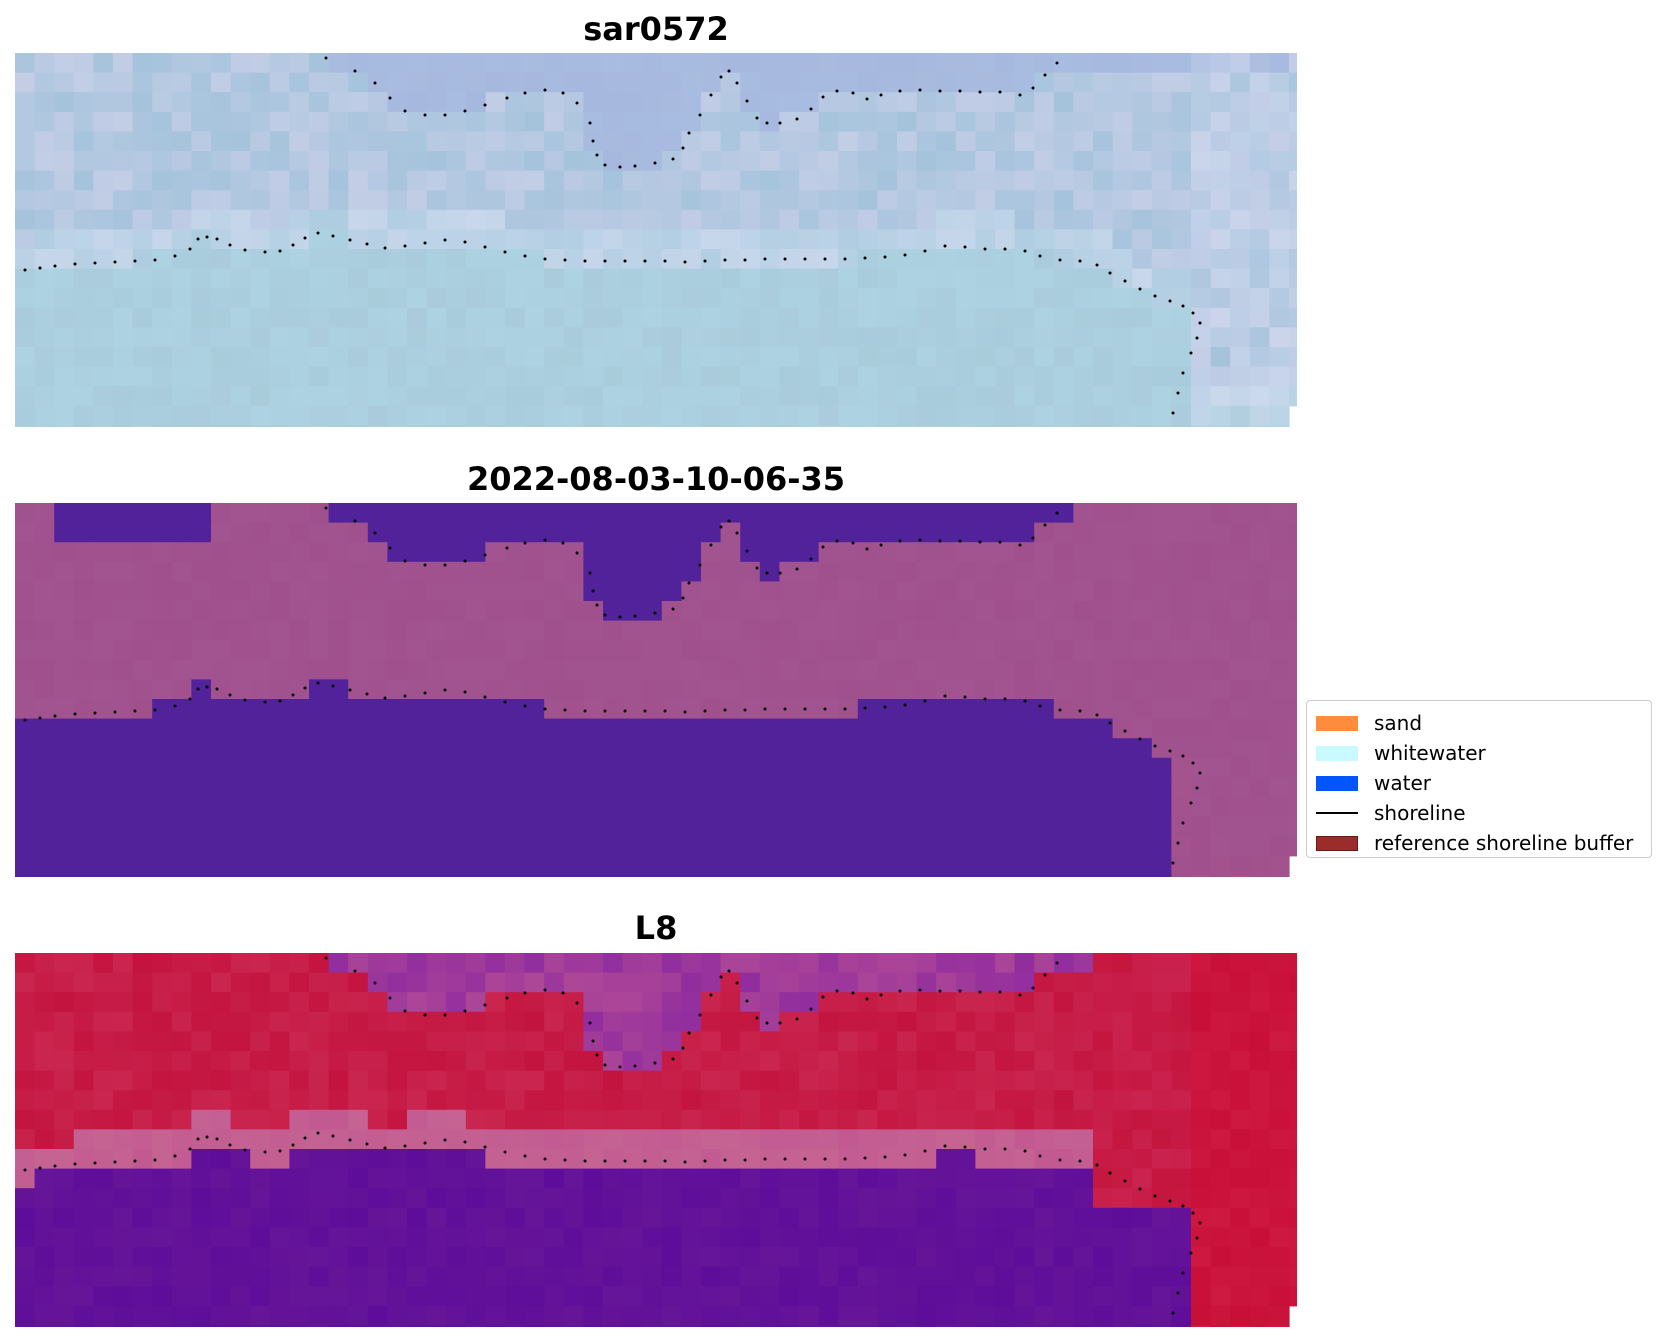 This screenshot has height=1337, width=1663. Describe the element at coordinates (1420, 813) in the screenshot. I see `legend-label: shoreline` at that location.